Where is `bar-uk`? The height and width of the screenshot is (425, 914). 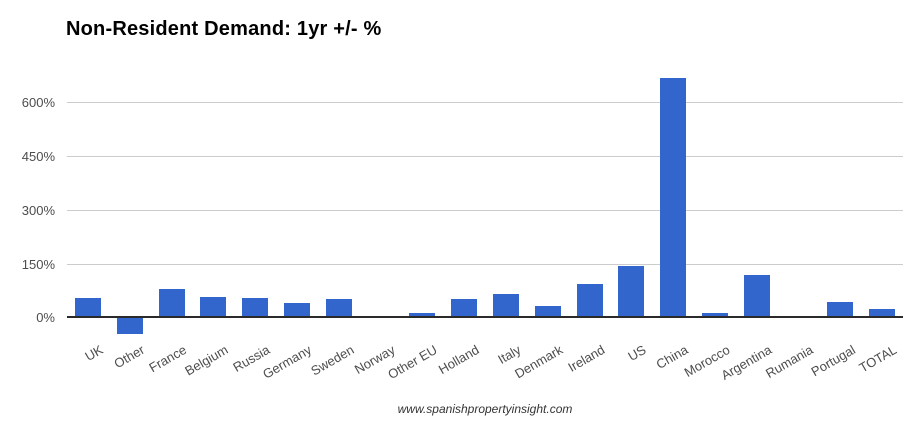
bar-uk is located at coordinates (87, 307).